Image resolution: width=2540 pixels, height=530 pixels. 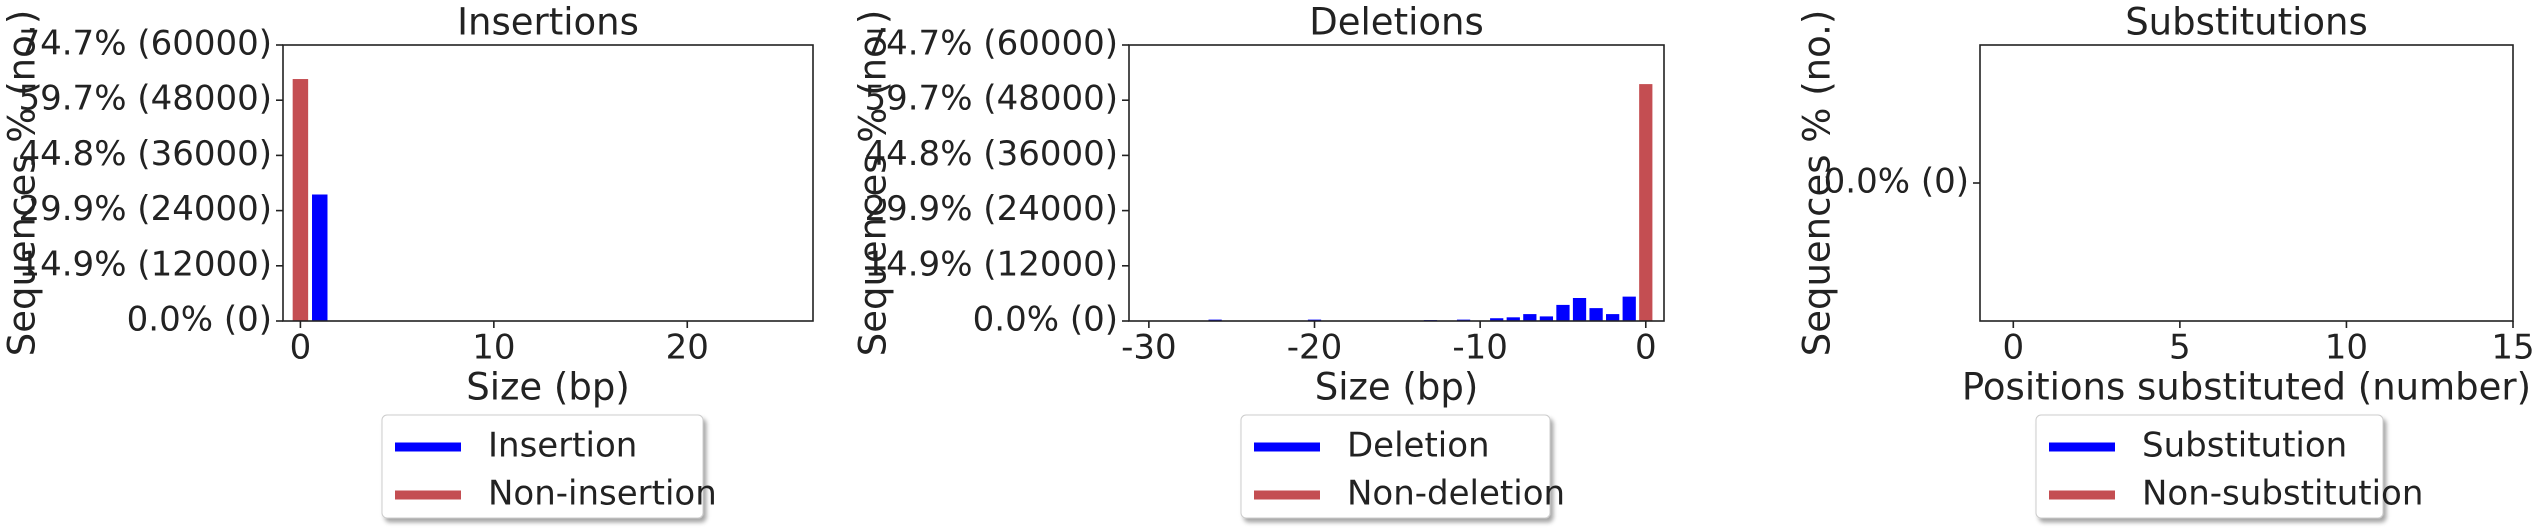 I want to click on chart-title: Substitutions, so click(x=2246, y=22).